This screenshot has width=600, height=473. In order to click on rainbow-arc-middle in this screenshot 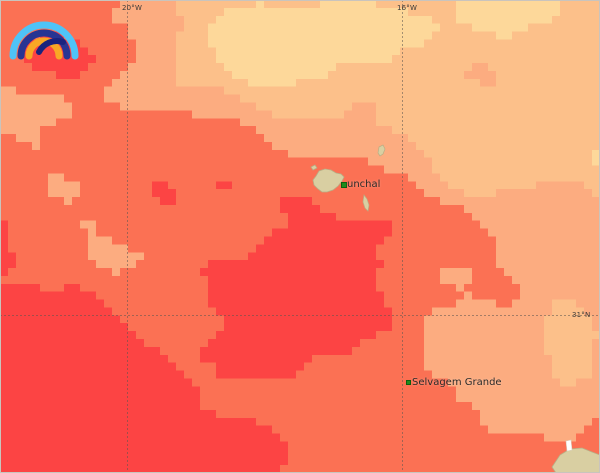, I will do `click(44, 44)`.